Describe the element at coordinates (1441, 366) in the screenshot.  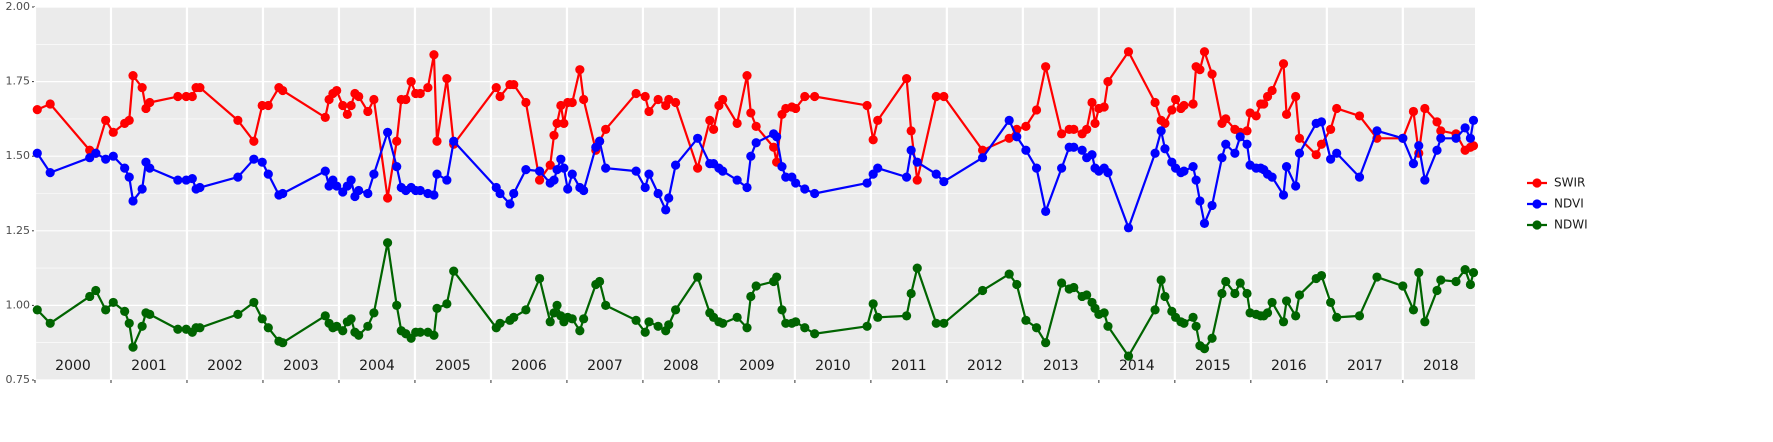
I see `year-label: 2018` at that location.